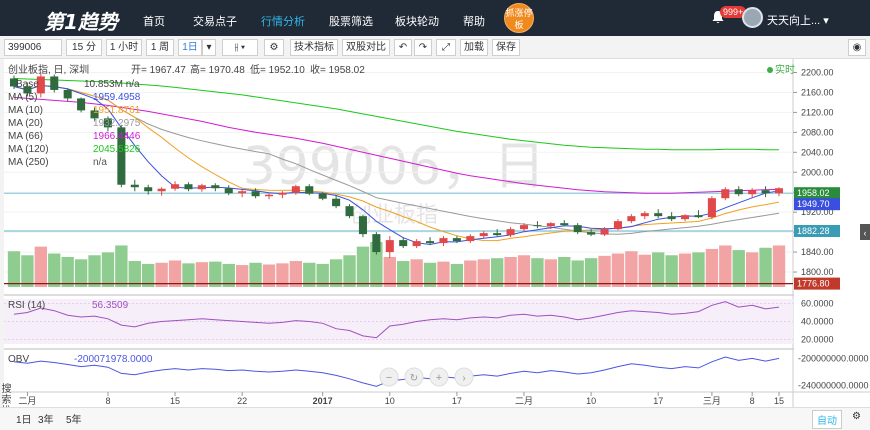 Image resolution: width=870 pixels, height=430 pixels. I want to click on close-value: 收= 1958.02, so click(337, 69).